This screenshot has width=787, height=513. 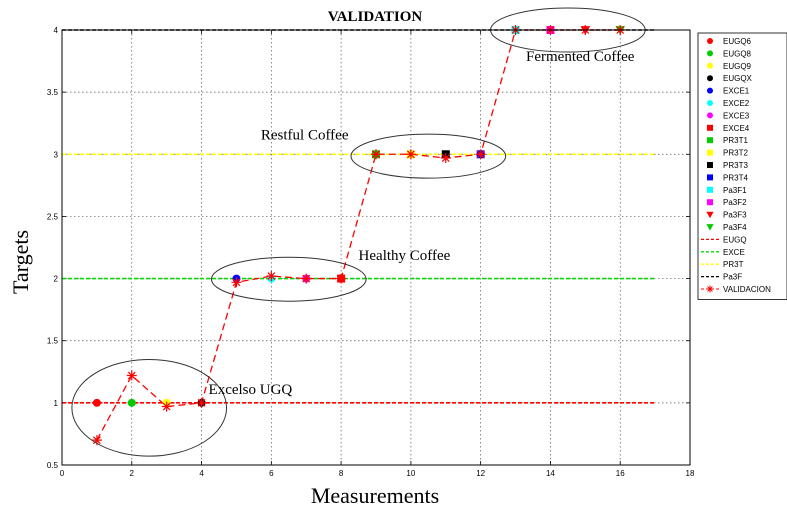 I want to click on x-tick-label: 10, so click(x=410, y=473).